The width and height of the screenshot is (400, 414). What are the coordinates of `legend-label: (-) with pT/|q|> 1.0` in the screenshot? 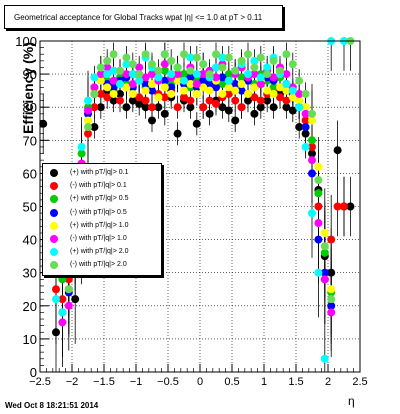 It's located at (98, 238).